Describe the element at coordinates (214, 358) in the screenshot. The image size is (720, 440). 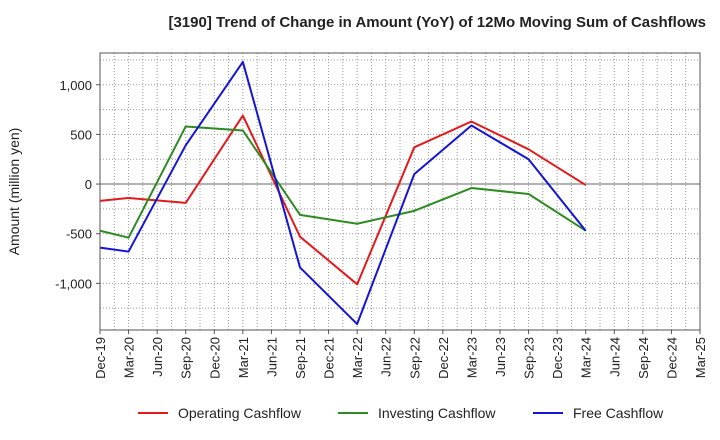
I see `x-tick-label: Dec-20` at that location.